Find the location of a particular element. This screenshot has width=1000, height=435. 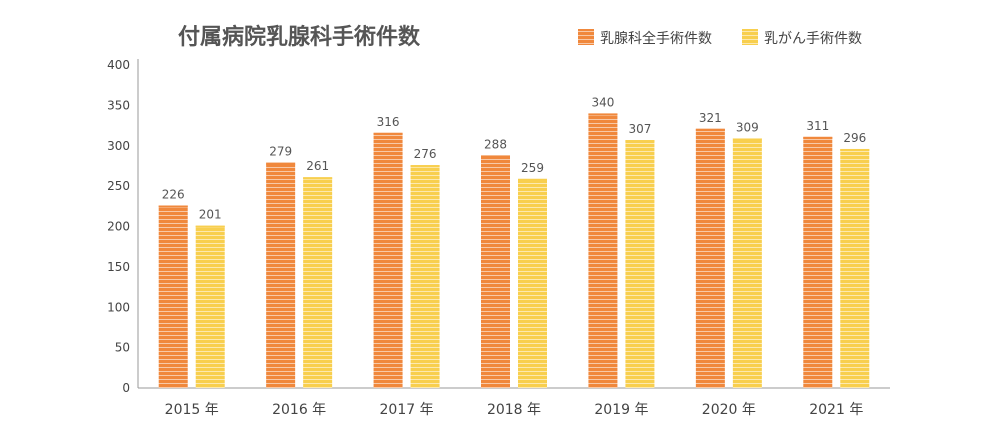

data-label-series-1: 311 is located at coordinates (817, 126).